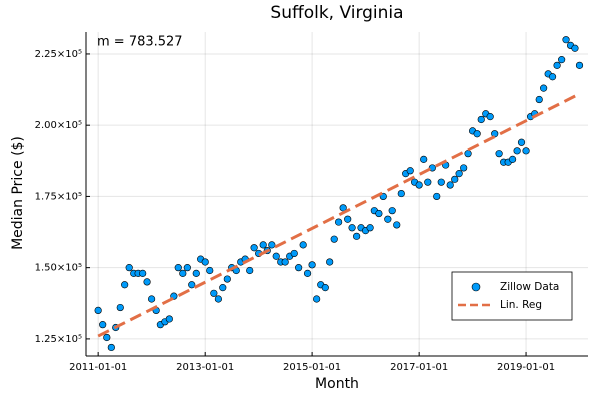  Describe the element at coordinates (476, 287) in the screenshot. I see `legend-marker` at that location.